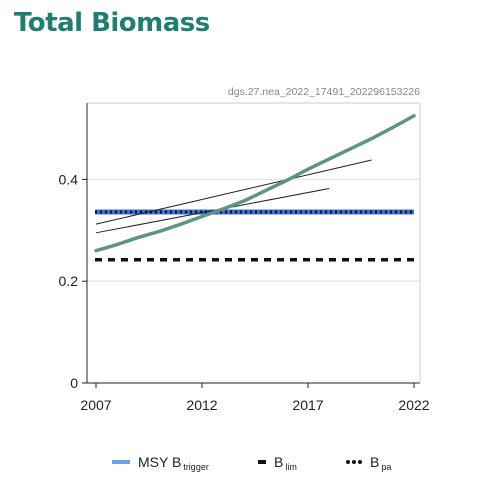 The width and height of the screenshot is (484, 496). What do you see at coordinates (262, 462) in the screenshot?
I see `blim-swatch-icon` at bounding box center [262, 462].